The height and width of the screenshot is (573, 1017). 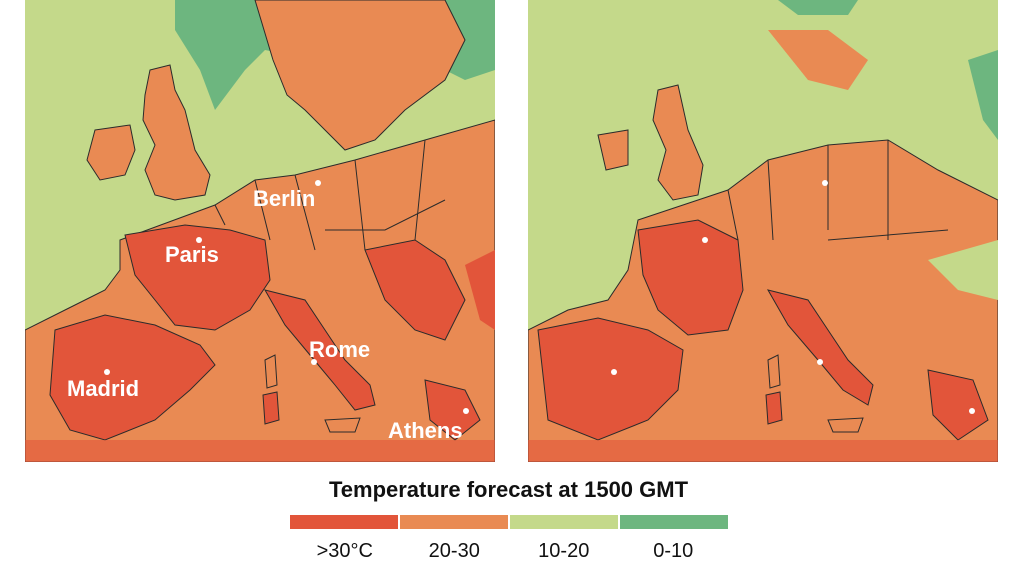 What do you see at coordinates (564, 551) in the screenshot?
I see `legend-label-mild: 10-20` at bounding box center [564, 551].